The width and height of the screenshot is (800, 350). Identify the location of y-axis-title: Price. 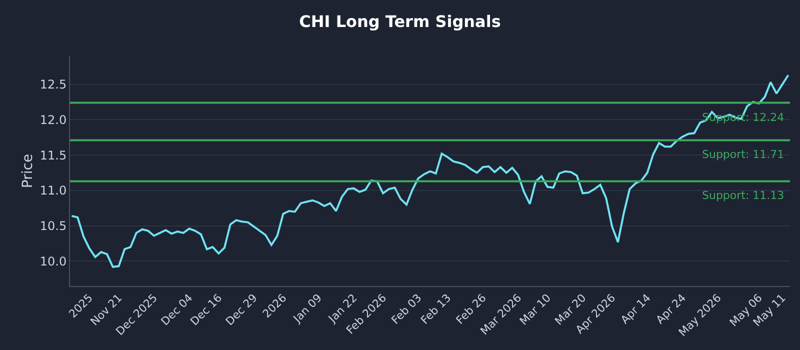
(28, 171).